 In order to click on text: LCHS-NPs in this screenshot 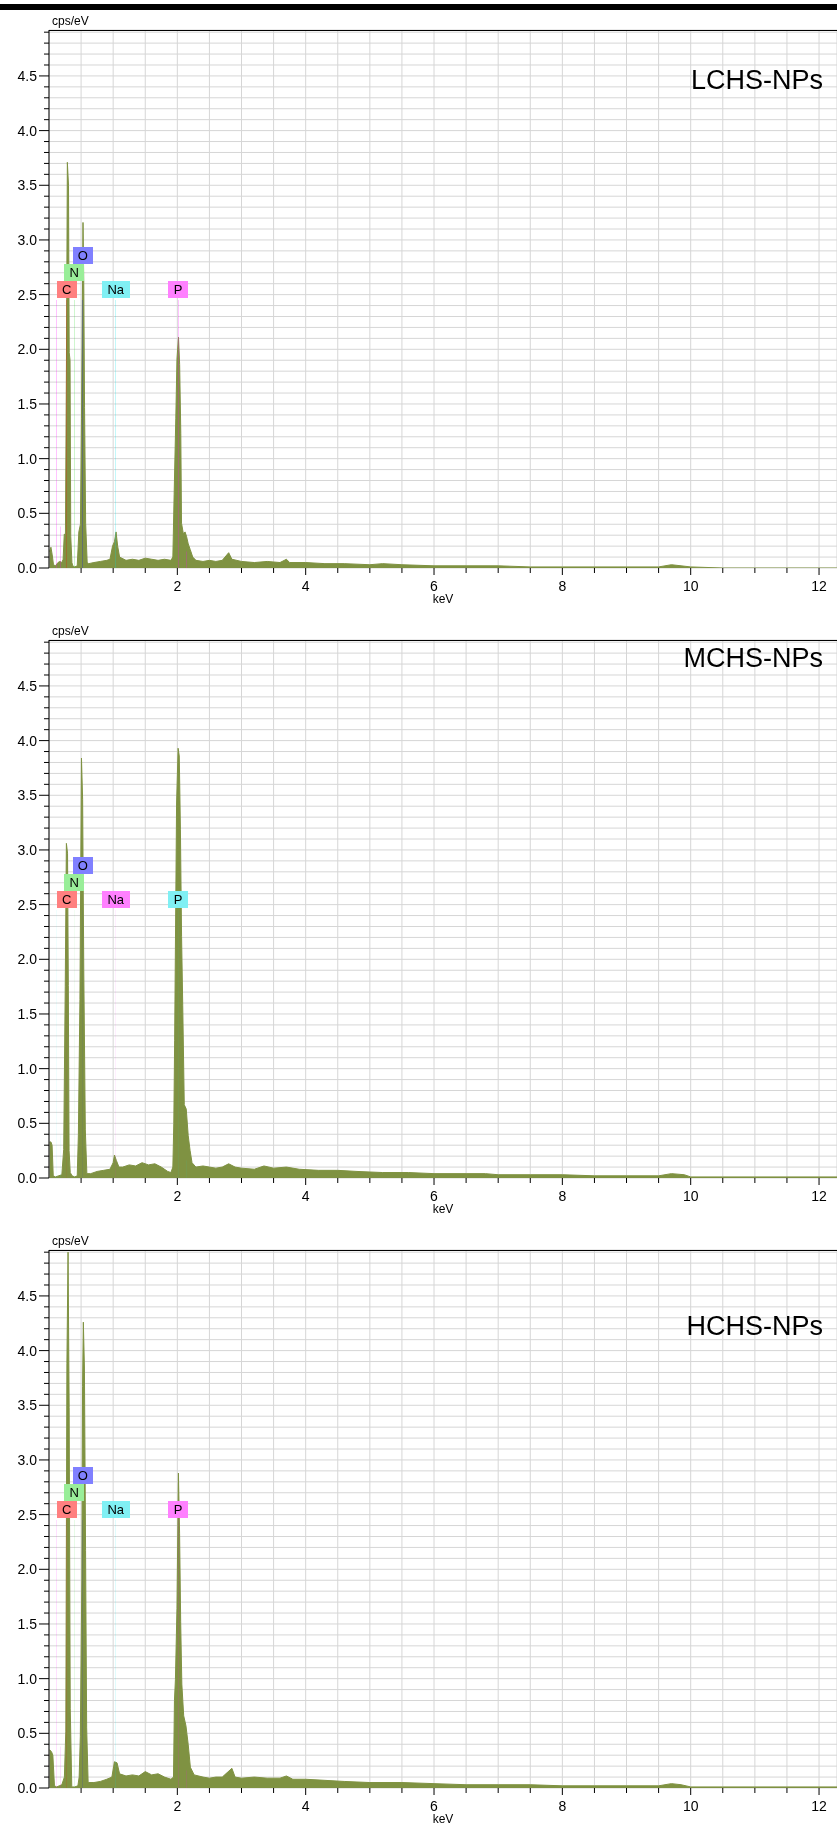, I will do `click(756, 80)`.